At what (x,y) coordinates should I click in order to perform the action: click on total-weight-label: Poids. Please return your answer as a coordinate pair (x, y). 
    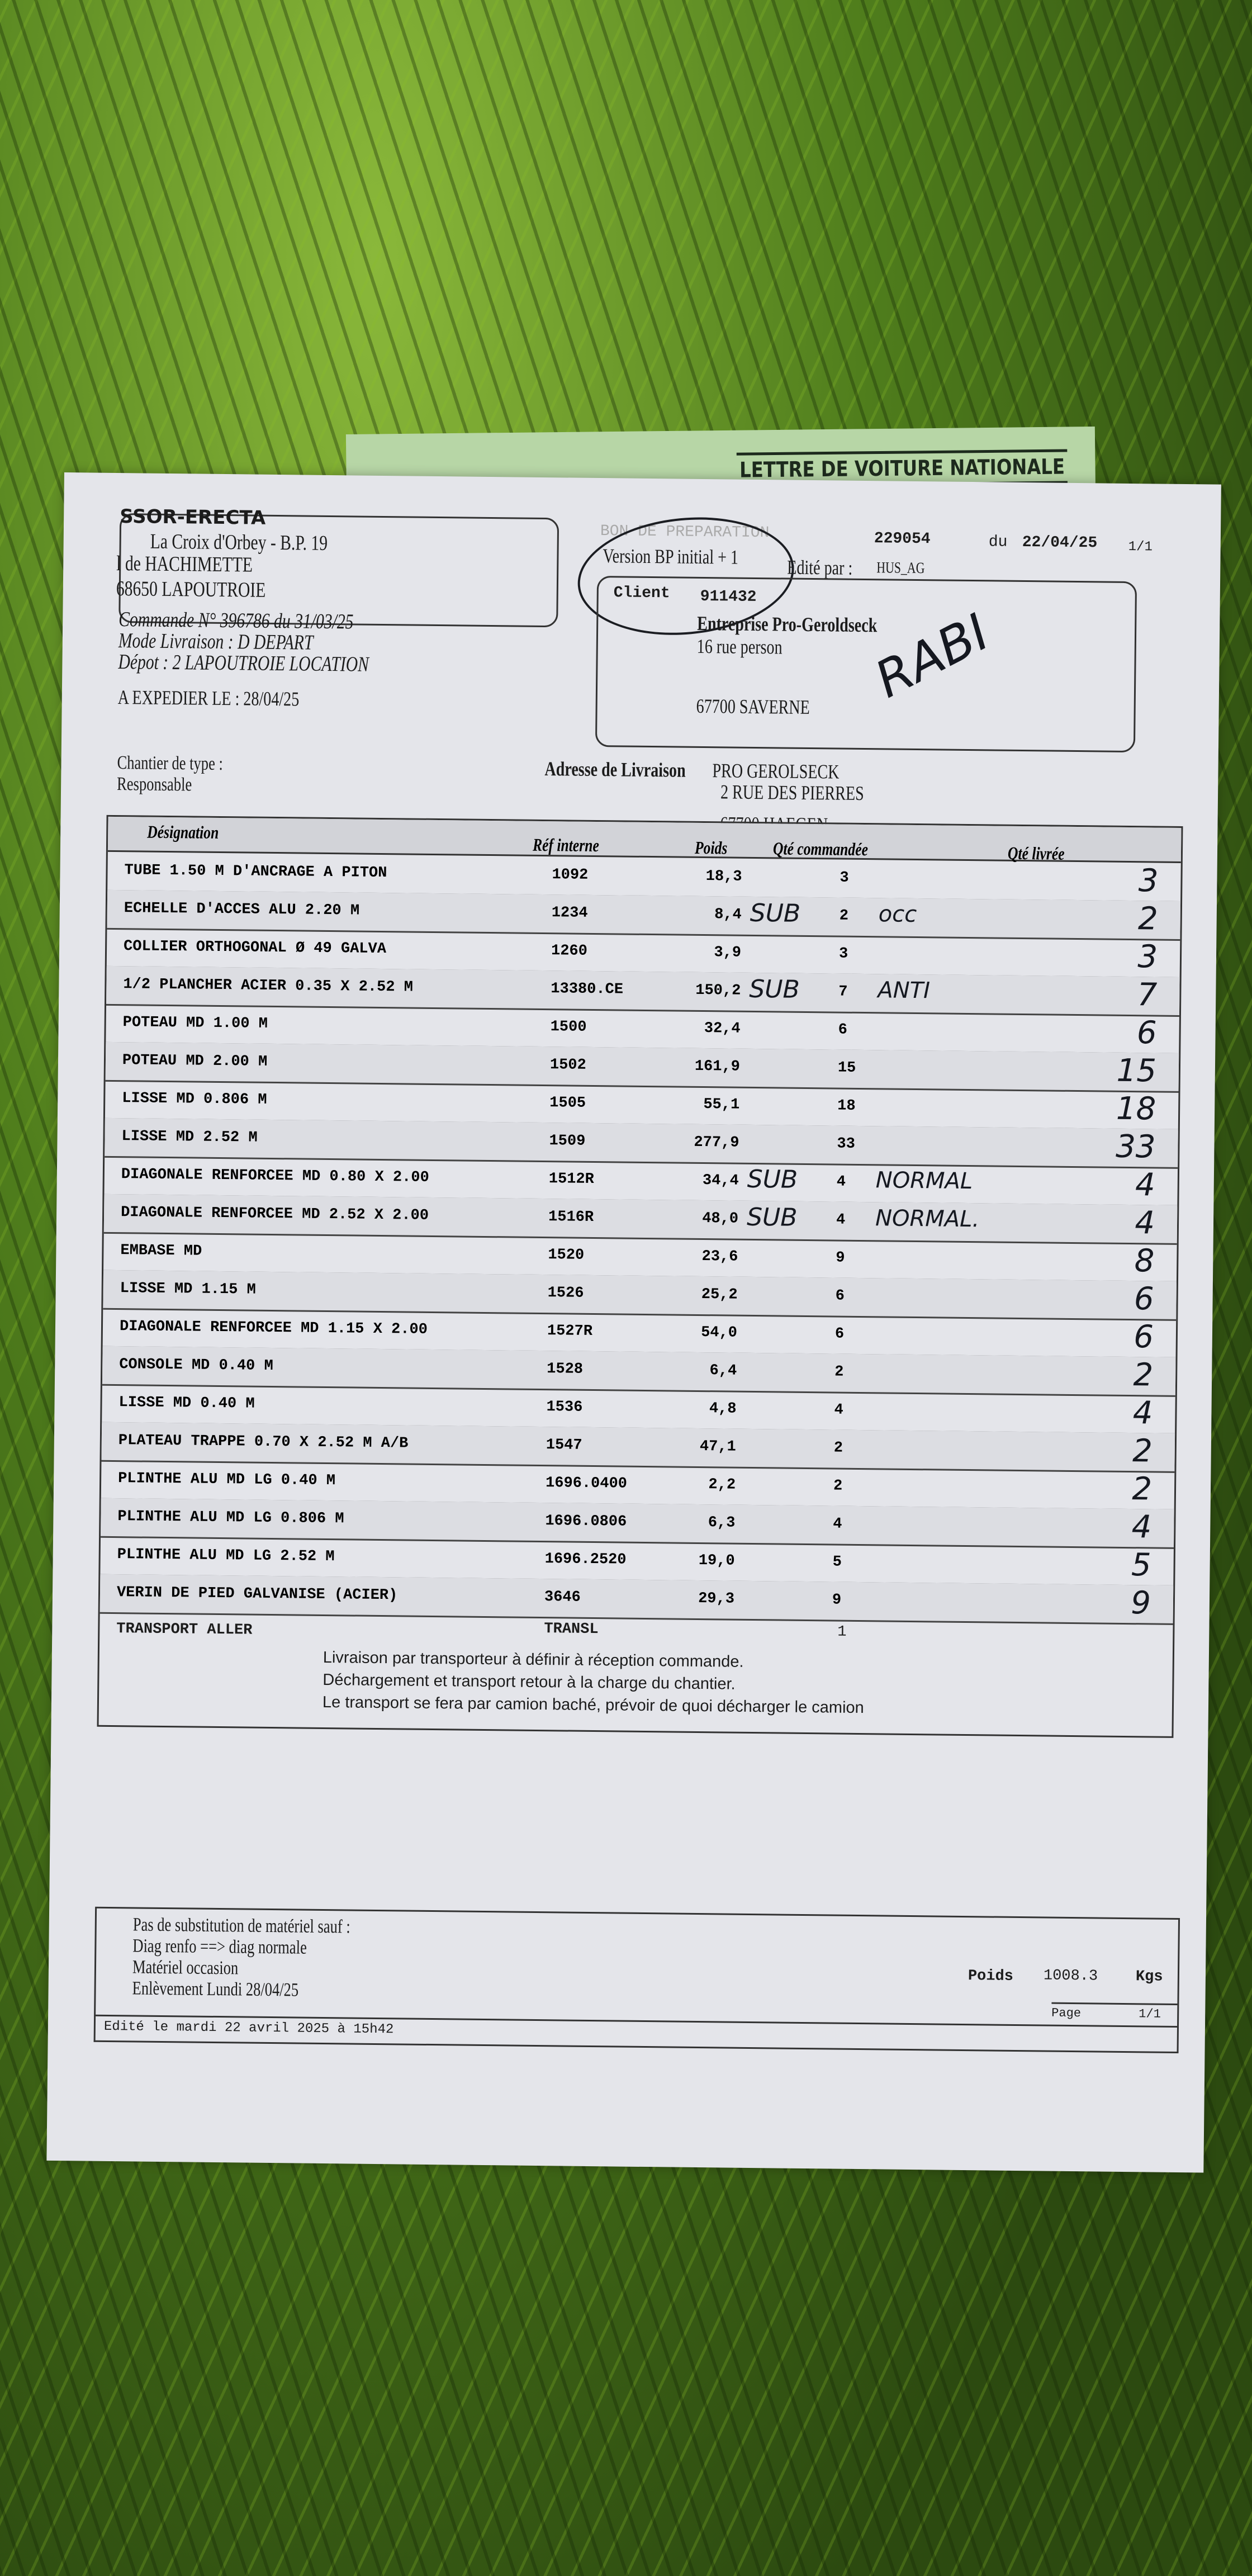
    Looking at the image, I should click on (991, 1976).